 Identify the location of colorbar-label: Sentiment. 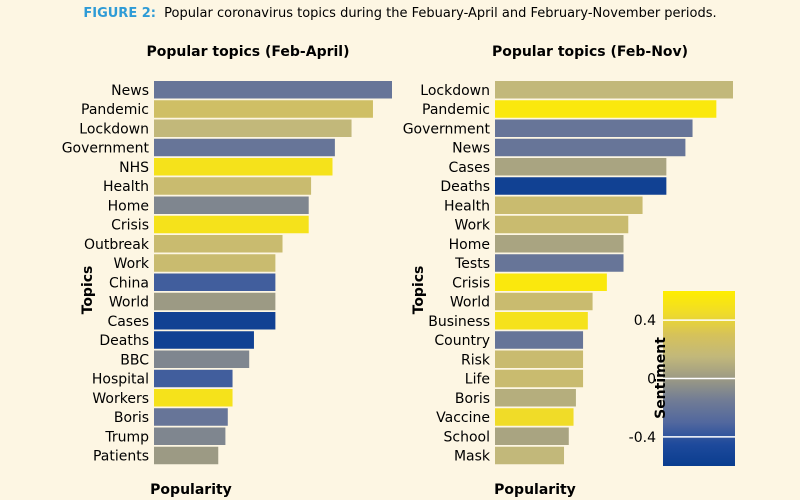
(661, 378).